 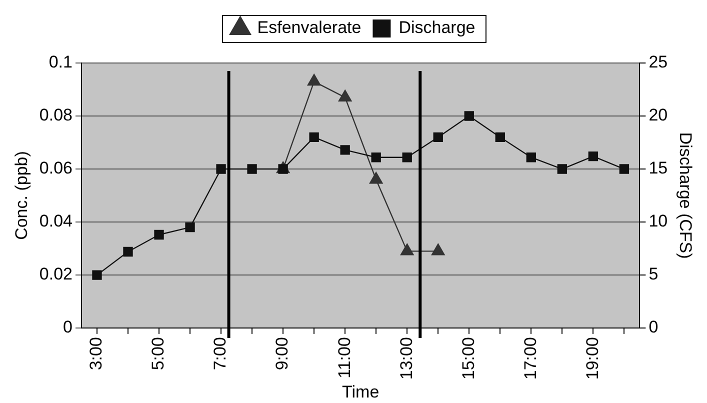 What do you see at coordinates (220, 353) in the screenshot?
I see `x-tick-label: 7:00` at bounding box center [220, 353].